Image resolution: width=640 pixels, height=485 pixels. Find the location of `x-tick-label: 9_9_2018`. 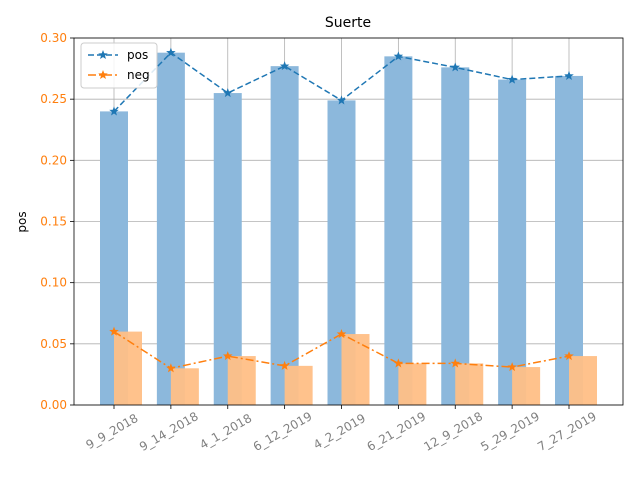

x-tick-label: 9_9_2018 is located at coordinates (111, 431).